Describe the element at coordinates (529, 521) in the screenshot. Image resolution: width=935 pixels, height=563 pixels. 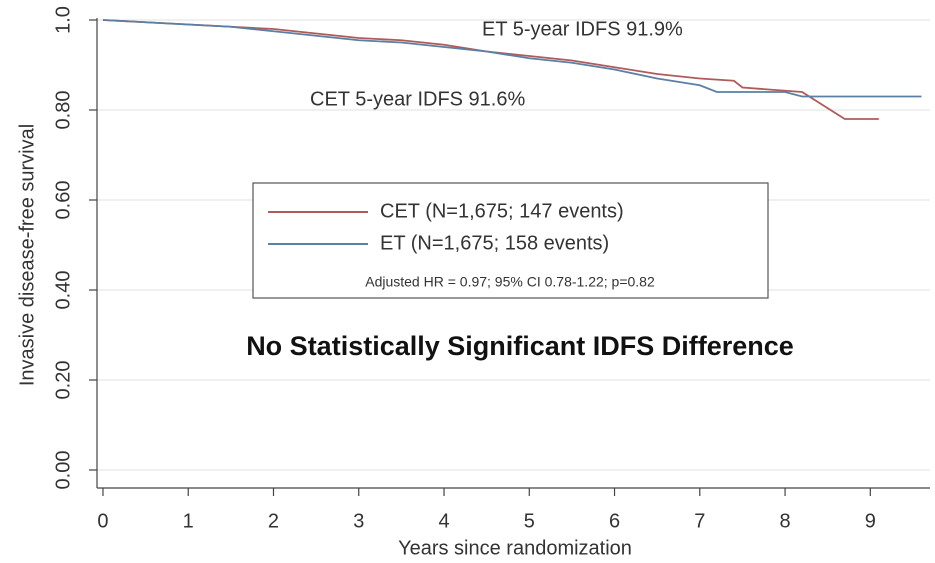
I see `x-tick-label: 5` at that location.